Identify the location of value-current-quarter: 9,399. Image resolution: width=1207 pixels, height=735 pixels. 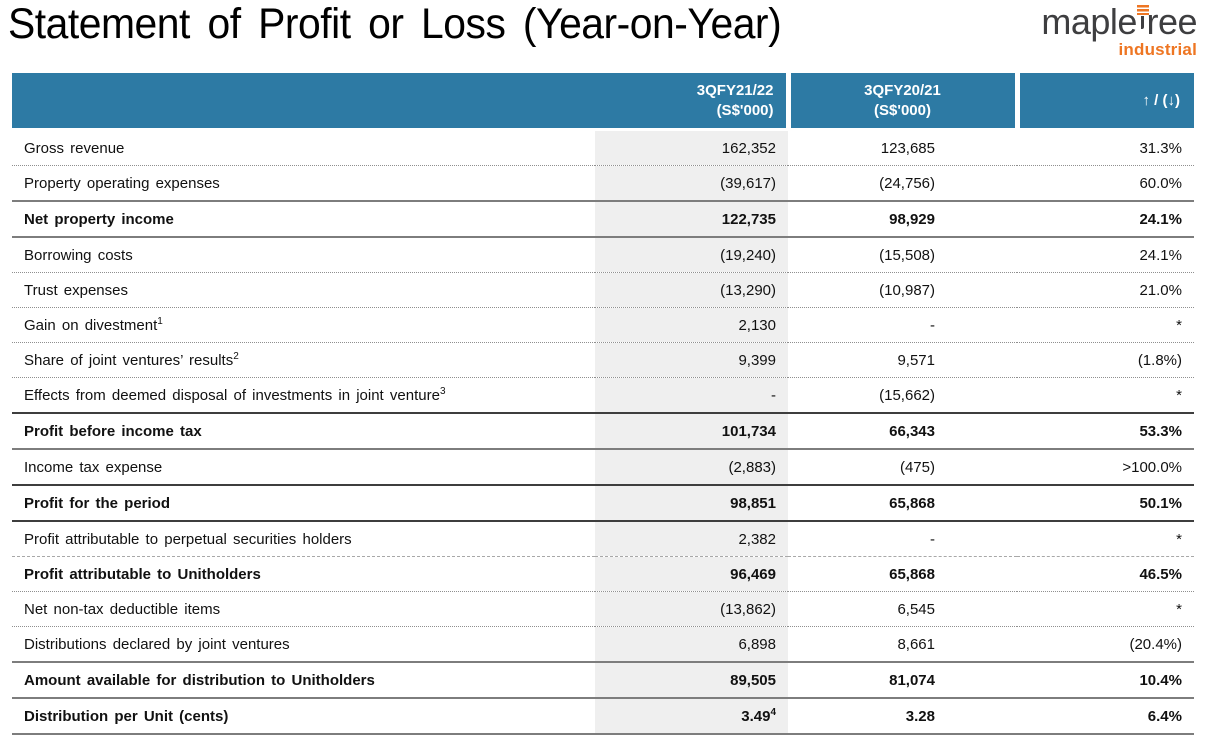
(691, 360).